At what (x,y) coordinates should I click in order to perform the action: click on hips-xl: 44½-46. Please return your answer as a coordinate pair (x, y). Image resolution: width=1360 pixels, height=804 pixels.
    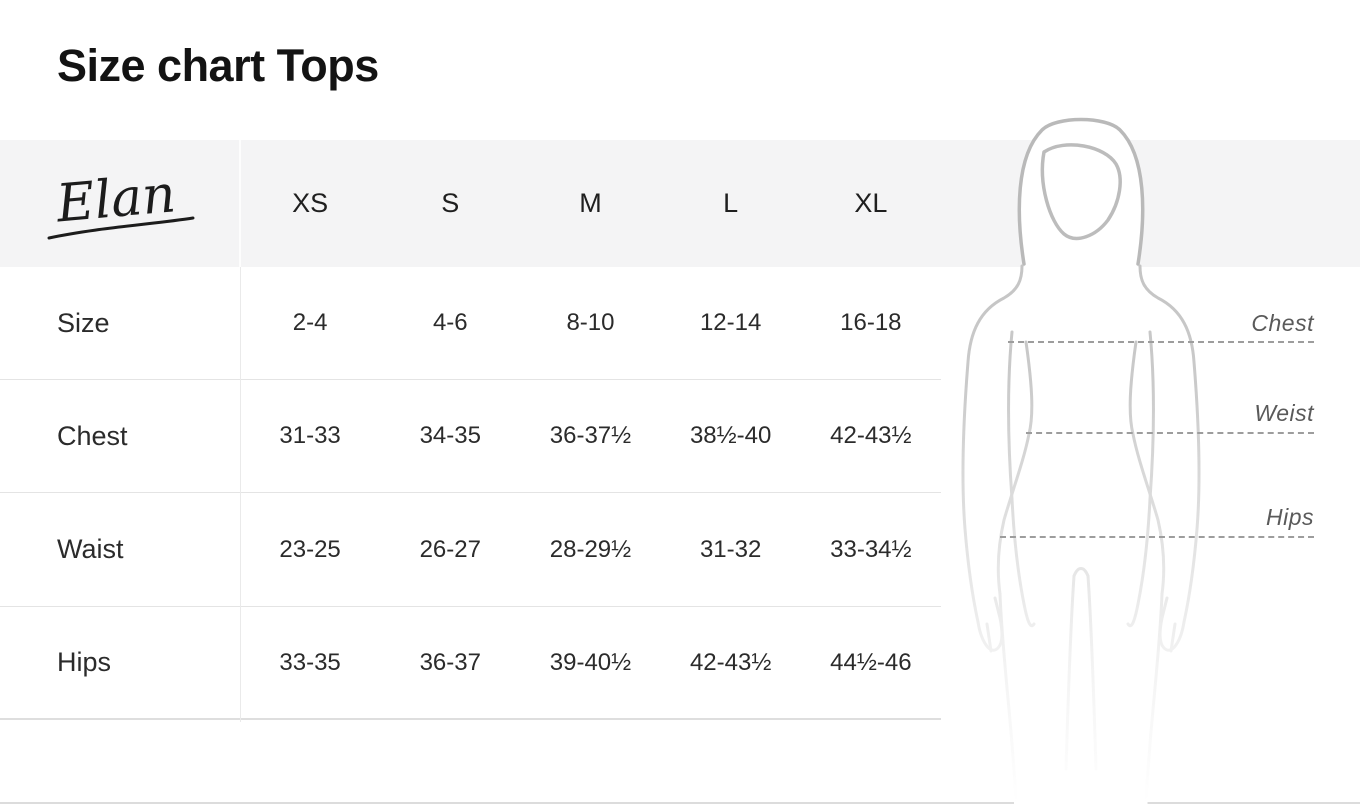
    Looking at the image, I should click on (871, 662).